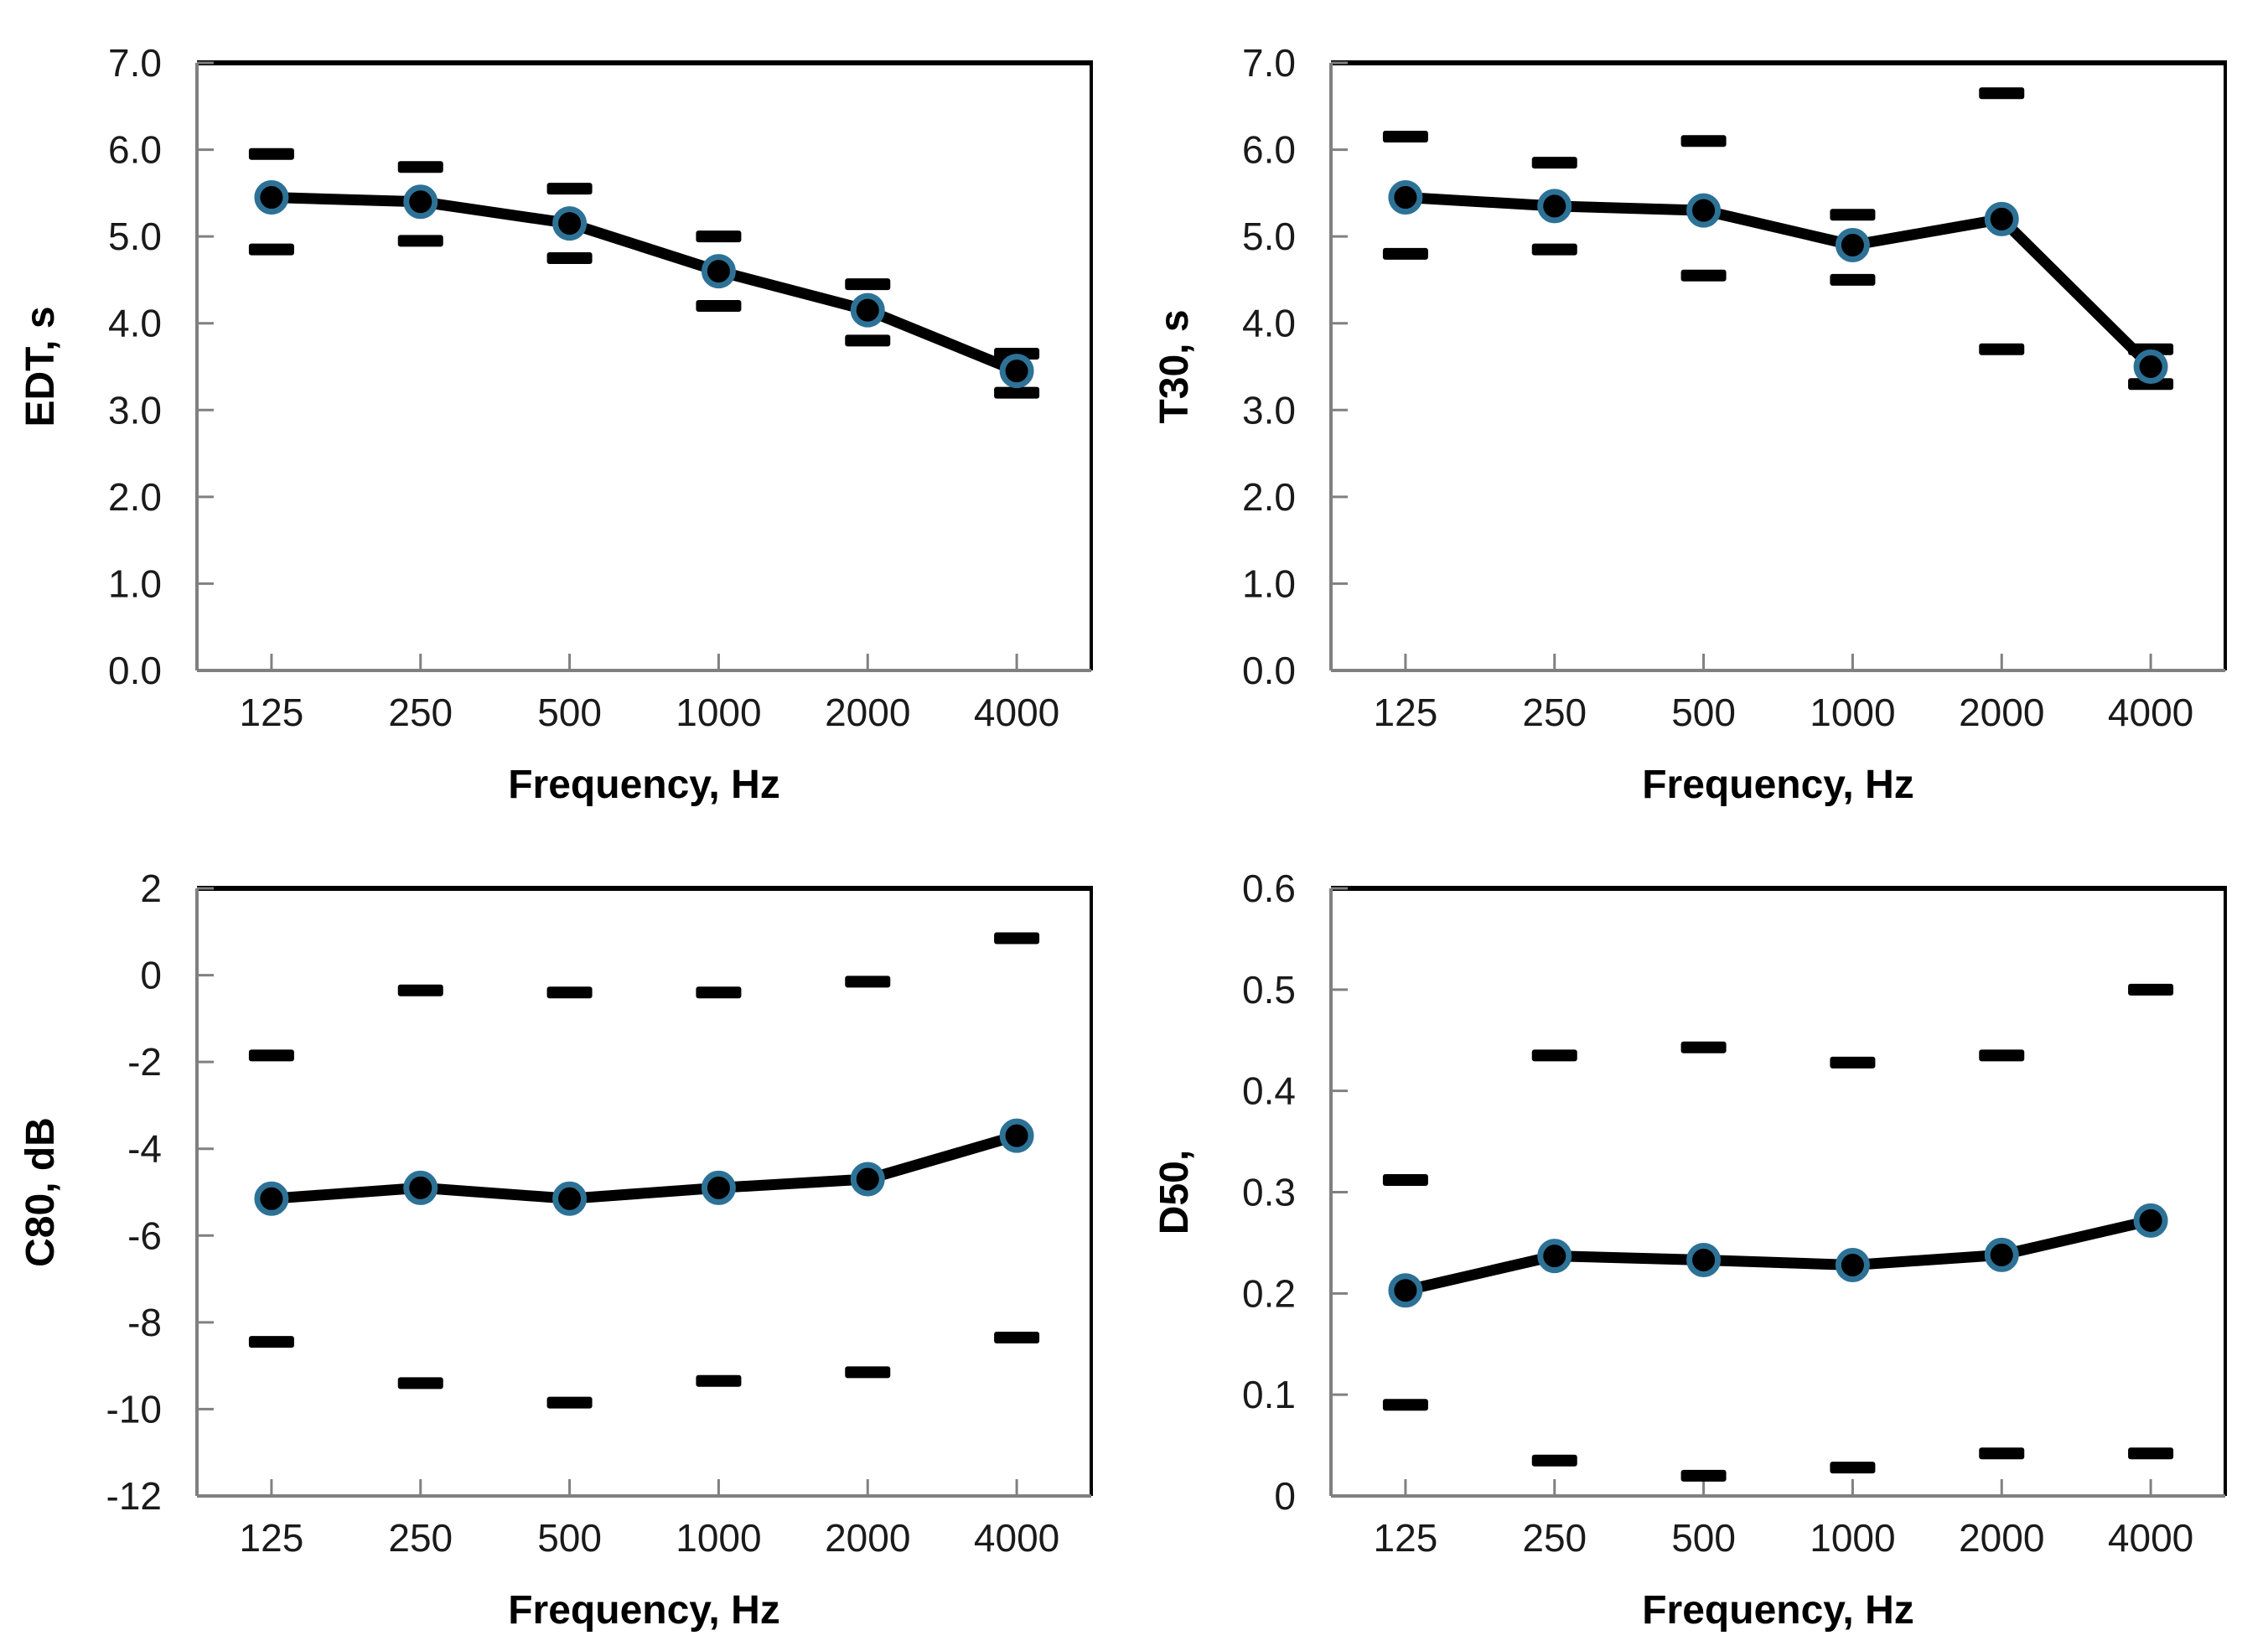  Describe the element at coordinates (1174, 1192) in the screenshot. I see `y-axis-title: D50,` at that location.